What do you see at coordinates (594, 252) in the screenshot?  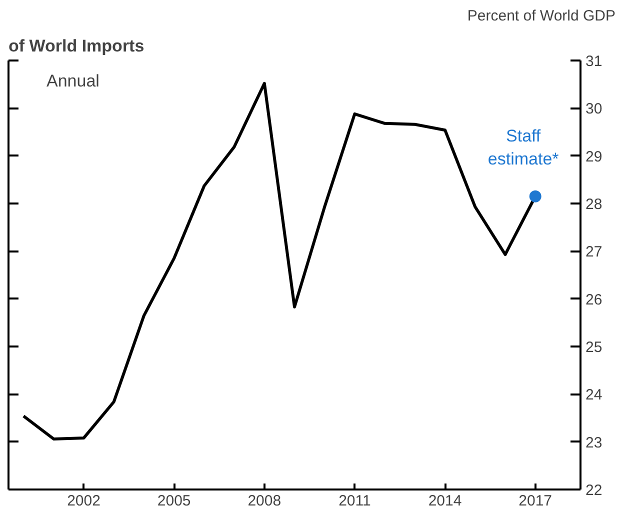 I see `y-tick-label: 27` at bounding box center [594, 252].